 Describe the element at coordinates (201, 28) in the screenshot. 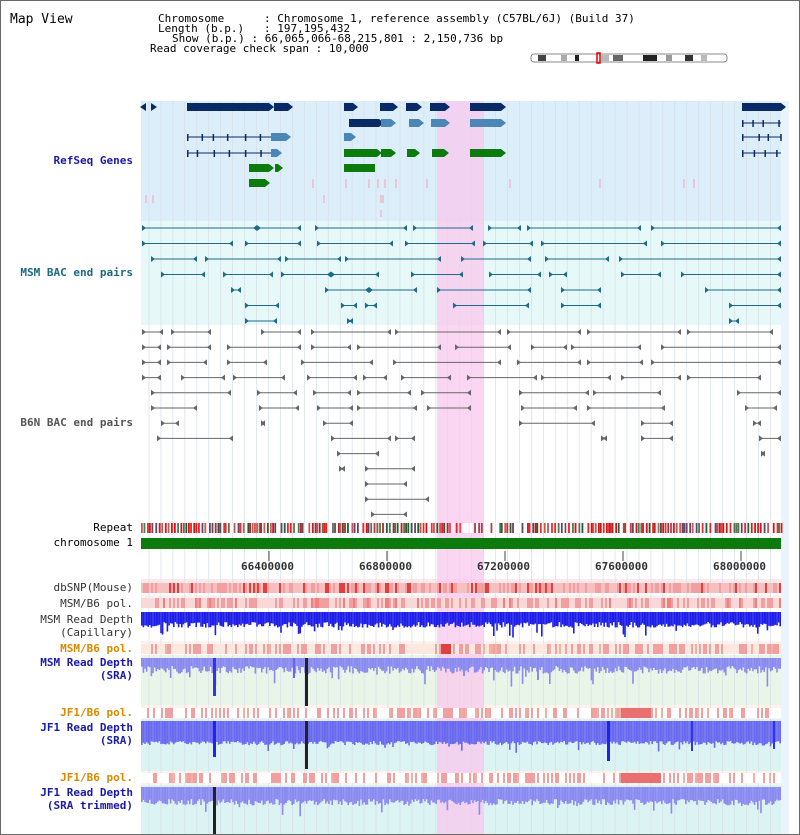

I see `length-label: Length (b.p.)` at that location.